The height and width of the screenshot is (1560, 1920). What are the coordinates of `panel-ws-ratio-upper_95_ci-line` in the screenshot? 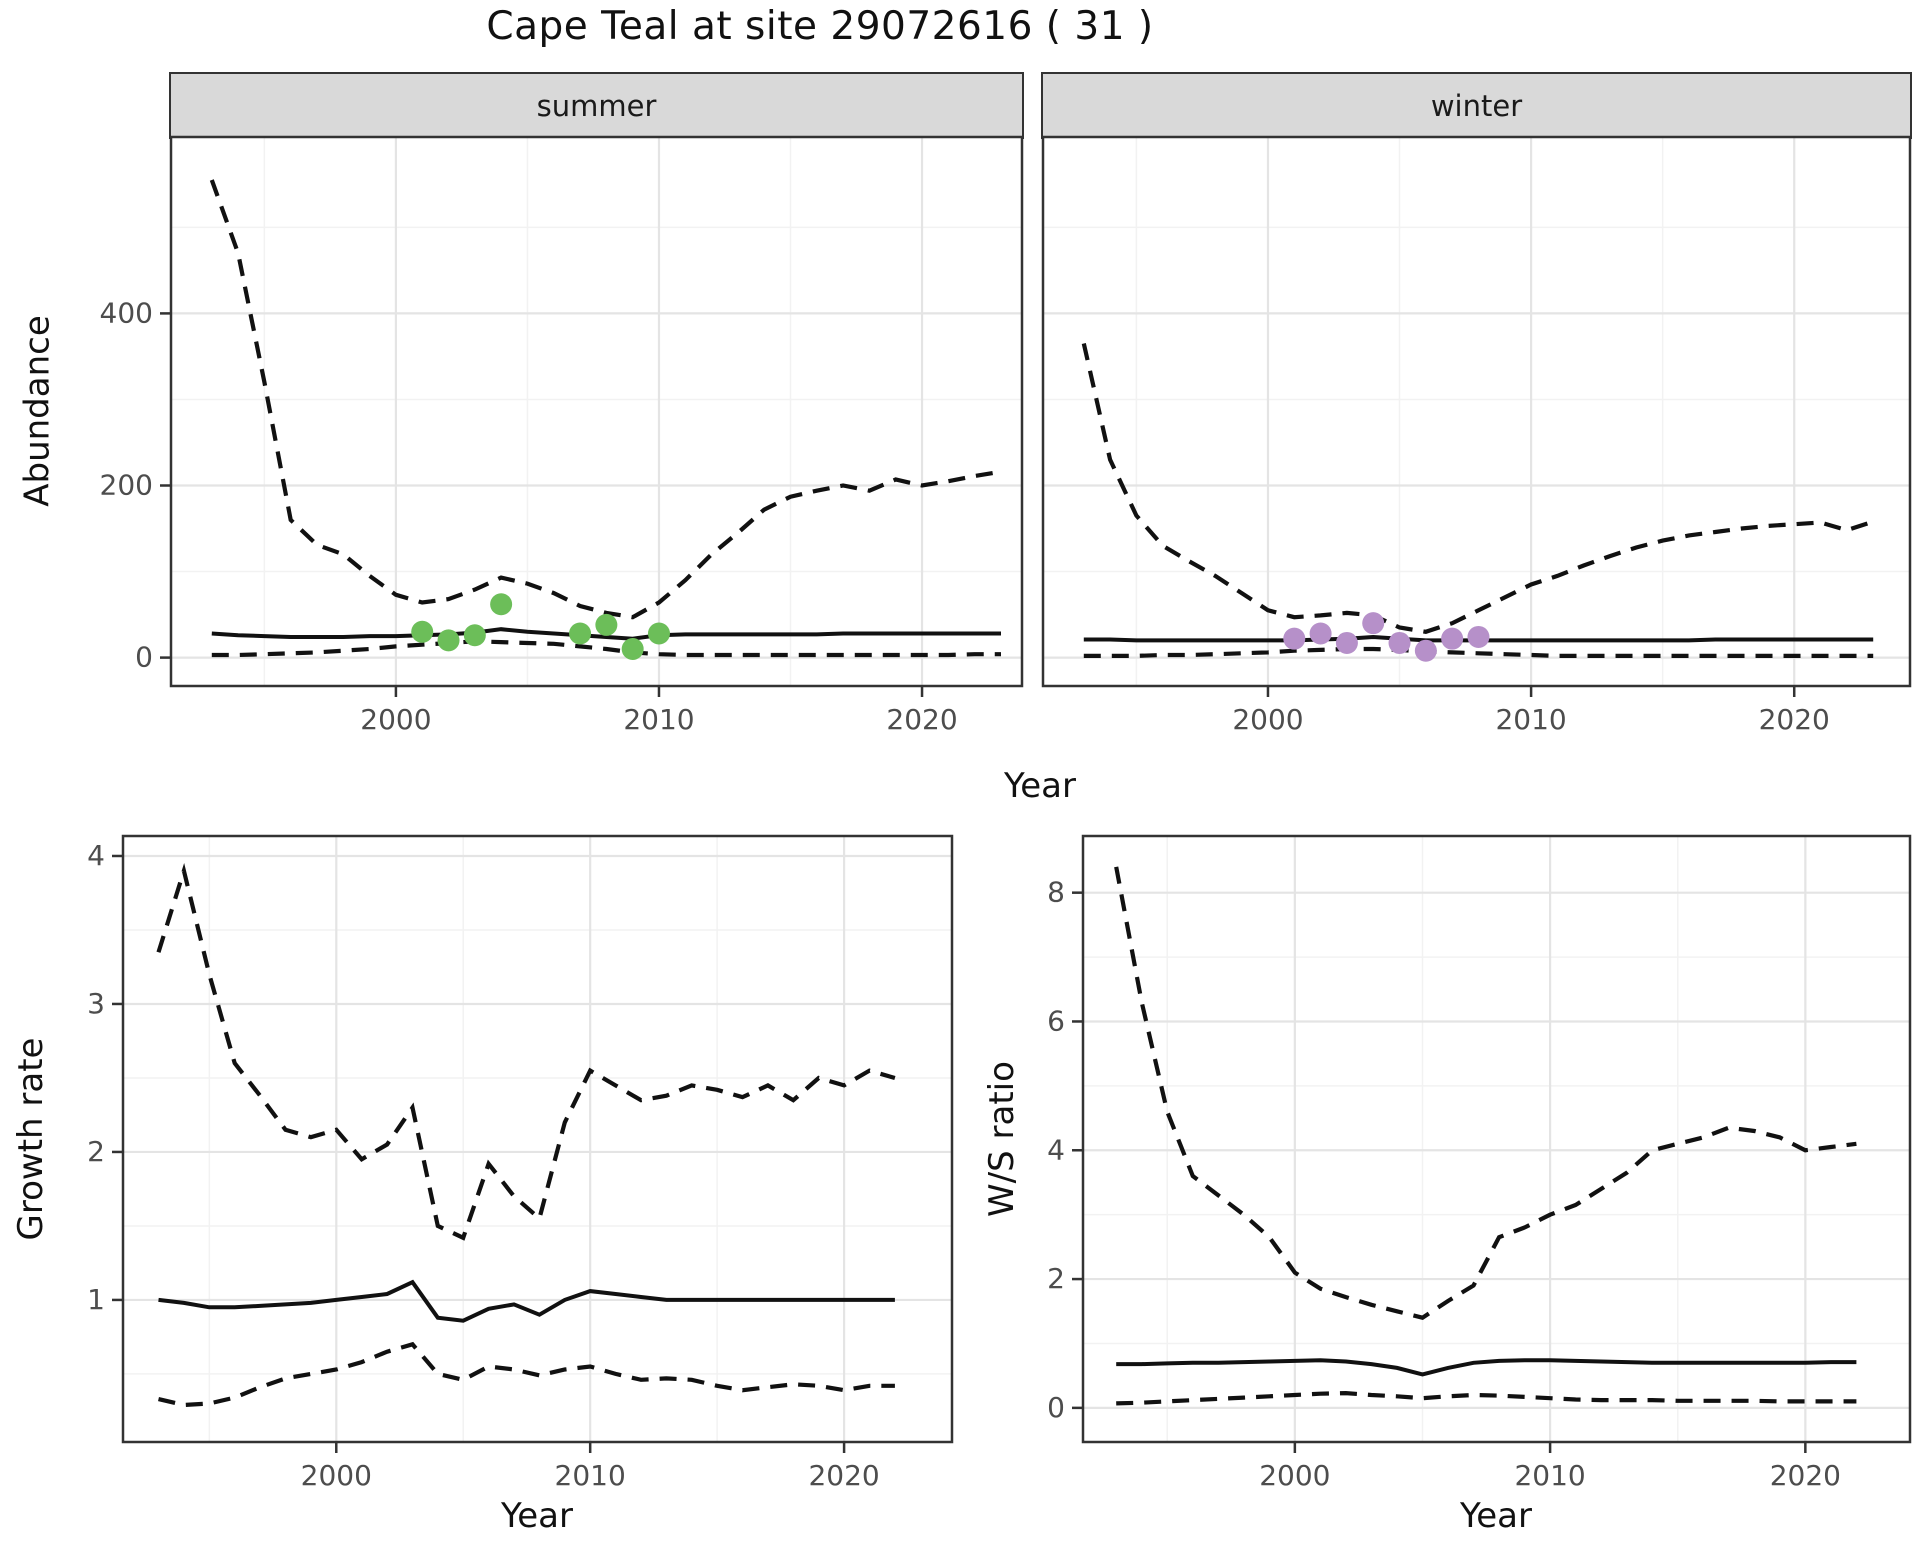 It's located at (1485, 1093).